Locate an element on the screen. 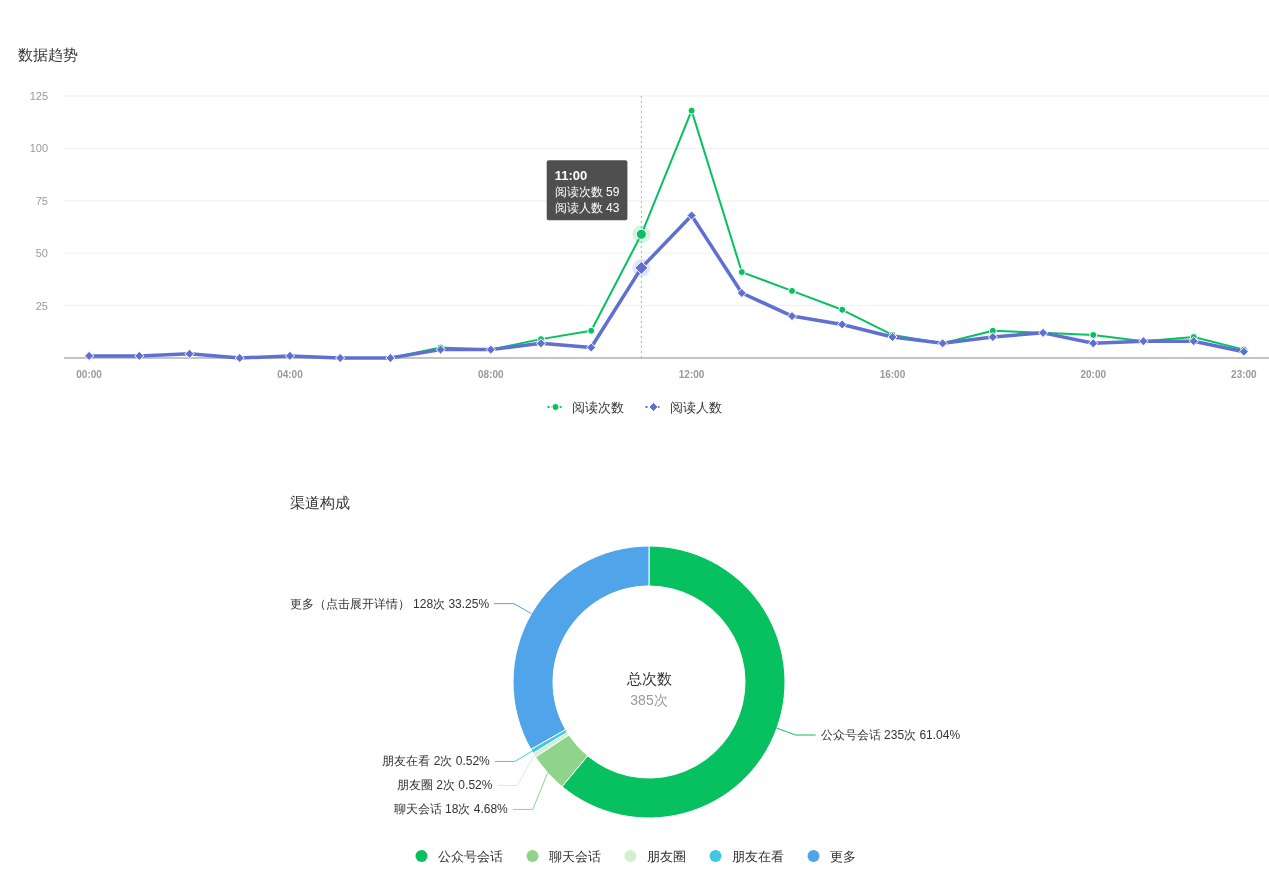  y-tick-label: 50 is located at coordinates (41, 253).